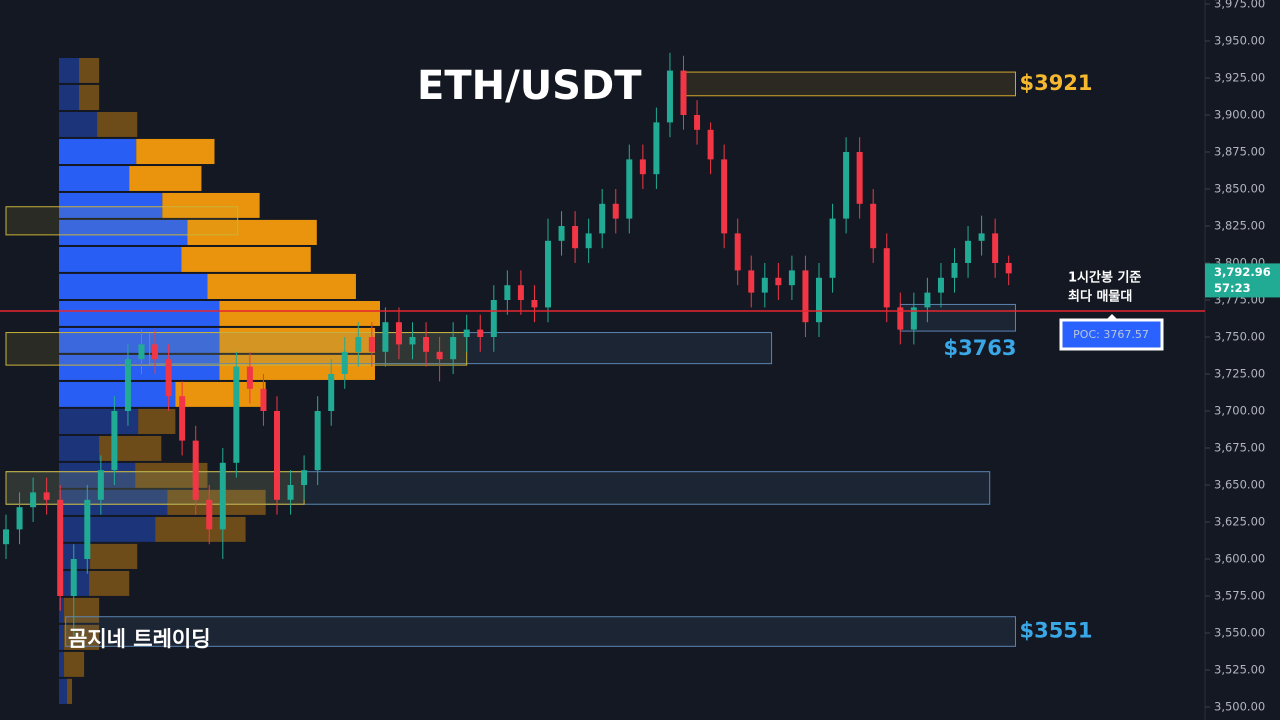 Image resolution: width=1280 pixels, height=720 pixels. Describe the element at coordinates (1239, 522) in the screenshot. I see `y-tick-label: 3,625.00` at that location.